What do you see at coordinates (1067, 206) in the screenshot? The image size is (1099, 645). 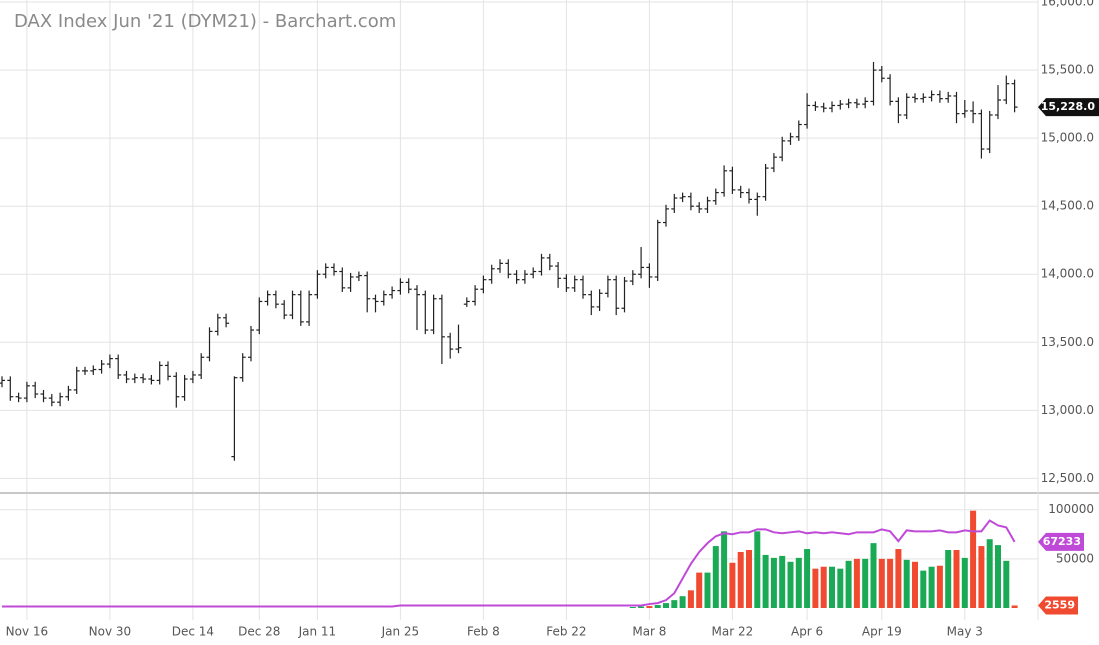 I see `y-tick-label: 14,500.0` at bounding box center [1067, 206].